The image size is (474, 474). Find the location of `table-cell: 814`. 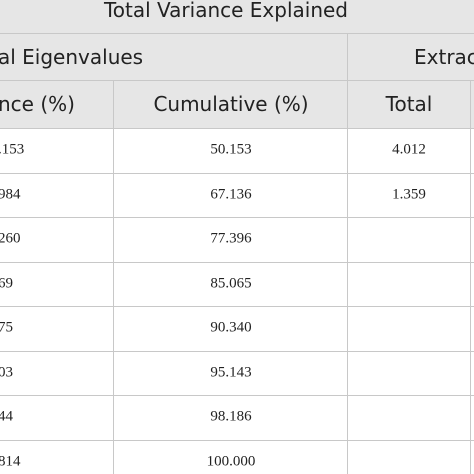

table-cell: 814 is located at coordinates (10, 461).